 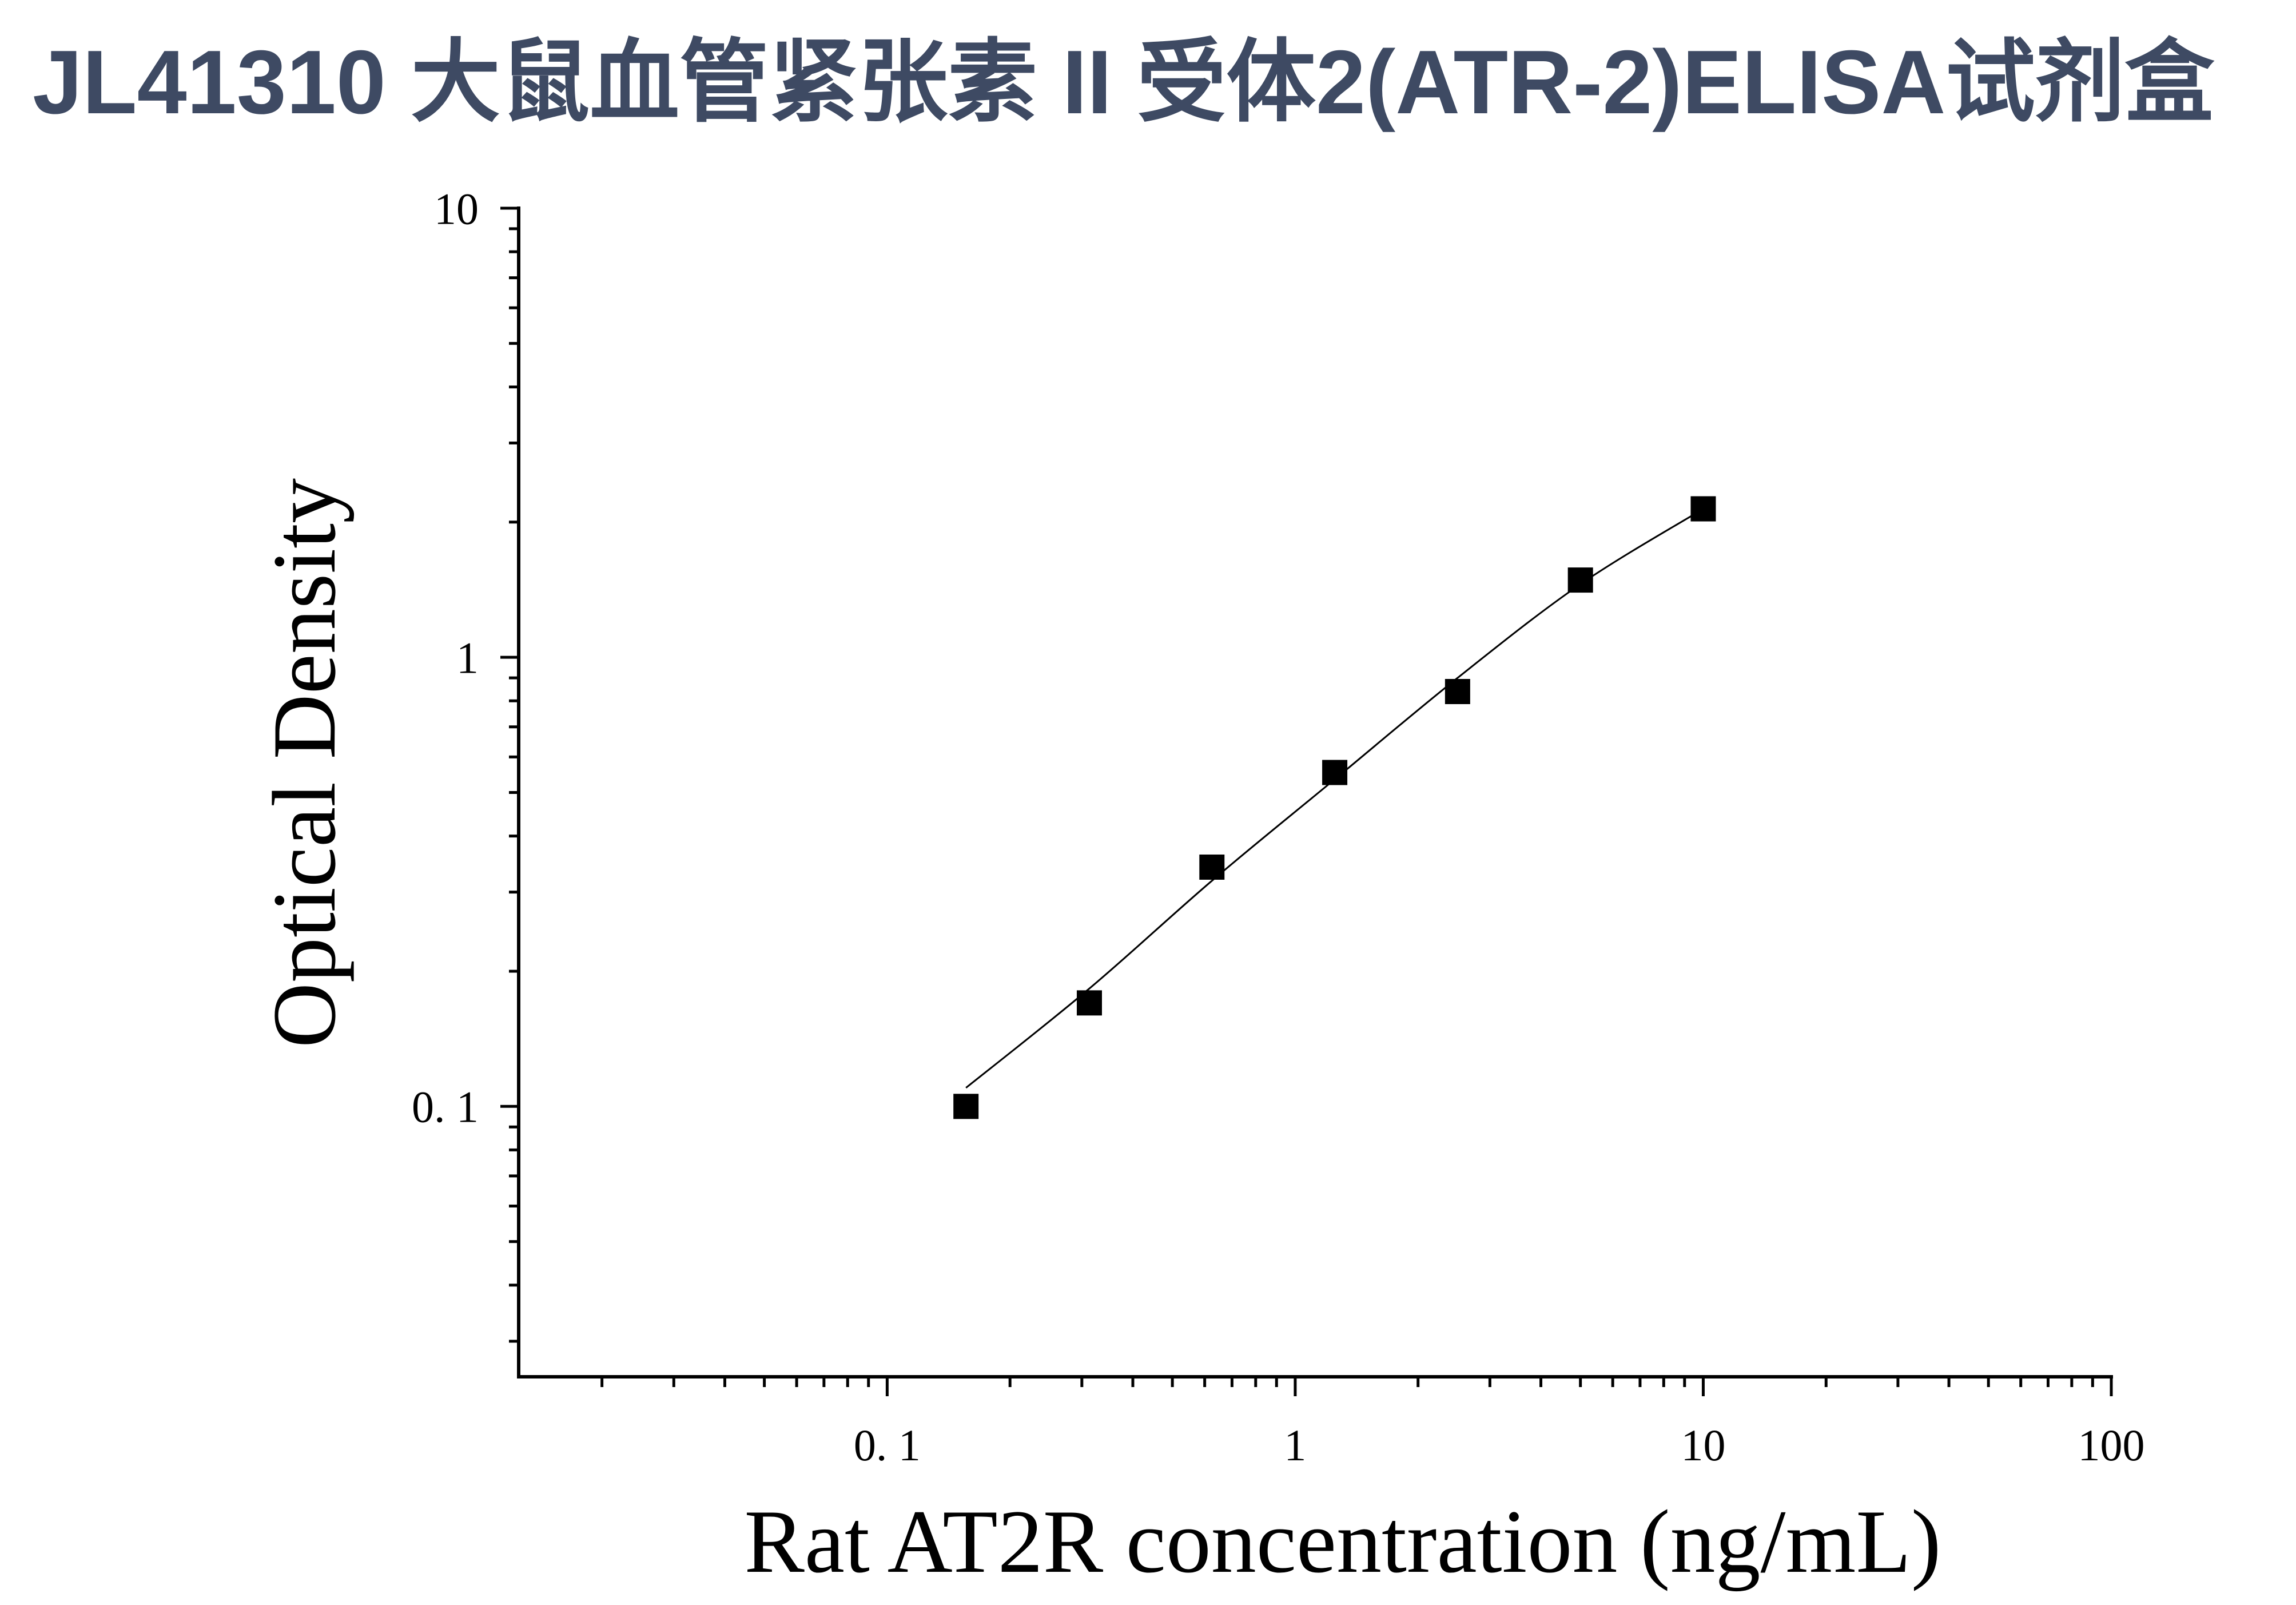 I want to click on y-axis-label: Optical Density, so click(x=304, y=763).